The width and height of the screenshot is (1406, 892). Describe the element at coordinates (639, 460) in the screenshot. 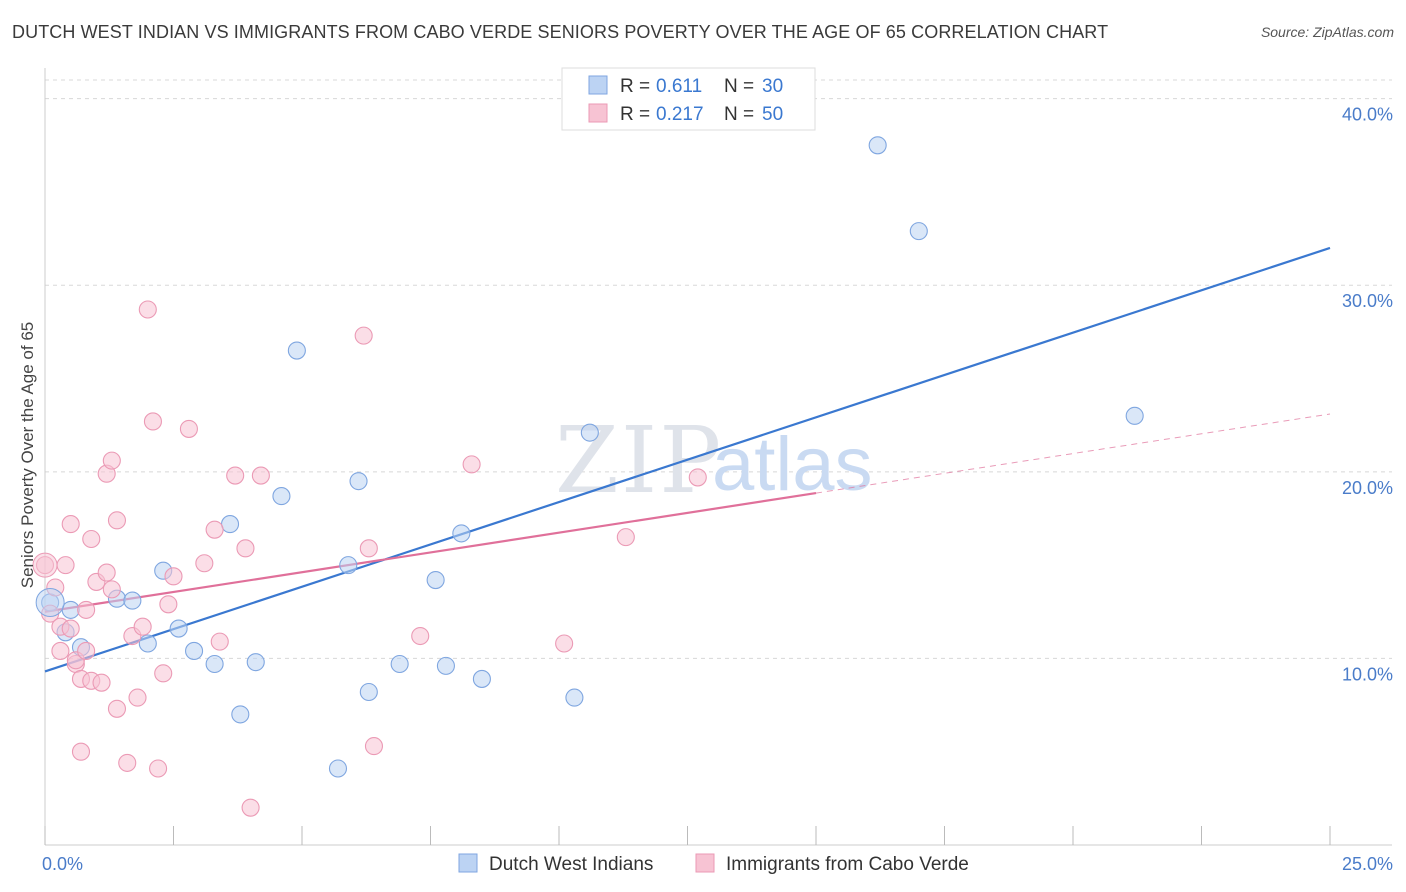

I see `watermark-zip: ZIP` at that location.